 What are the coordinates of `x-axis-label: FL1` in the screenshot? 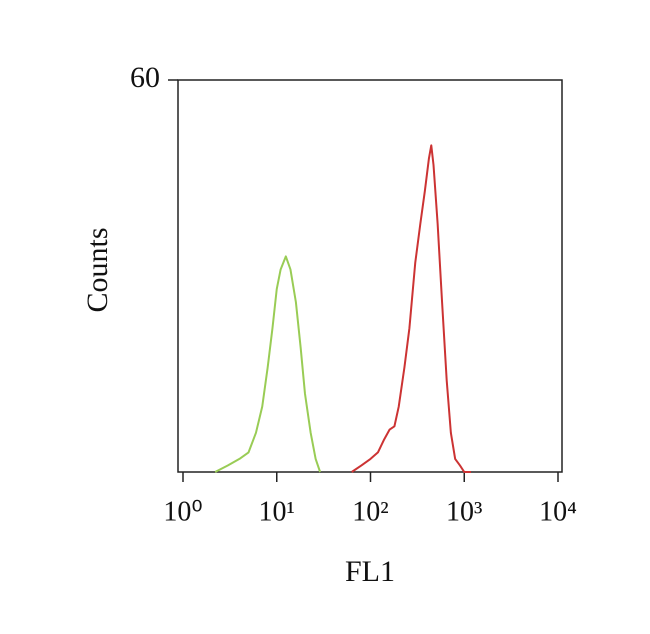 It's located at (370, 571).